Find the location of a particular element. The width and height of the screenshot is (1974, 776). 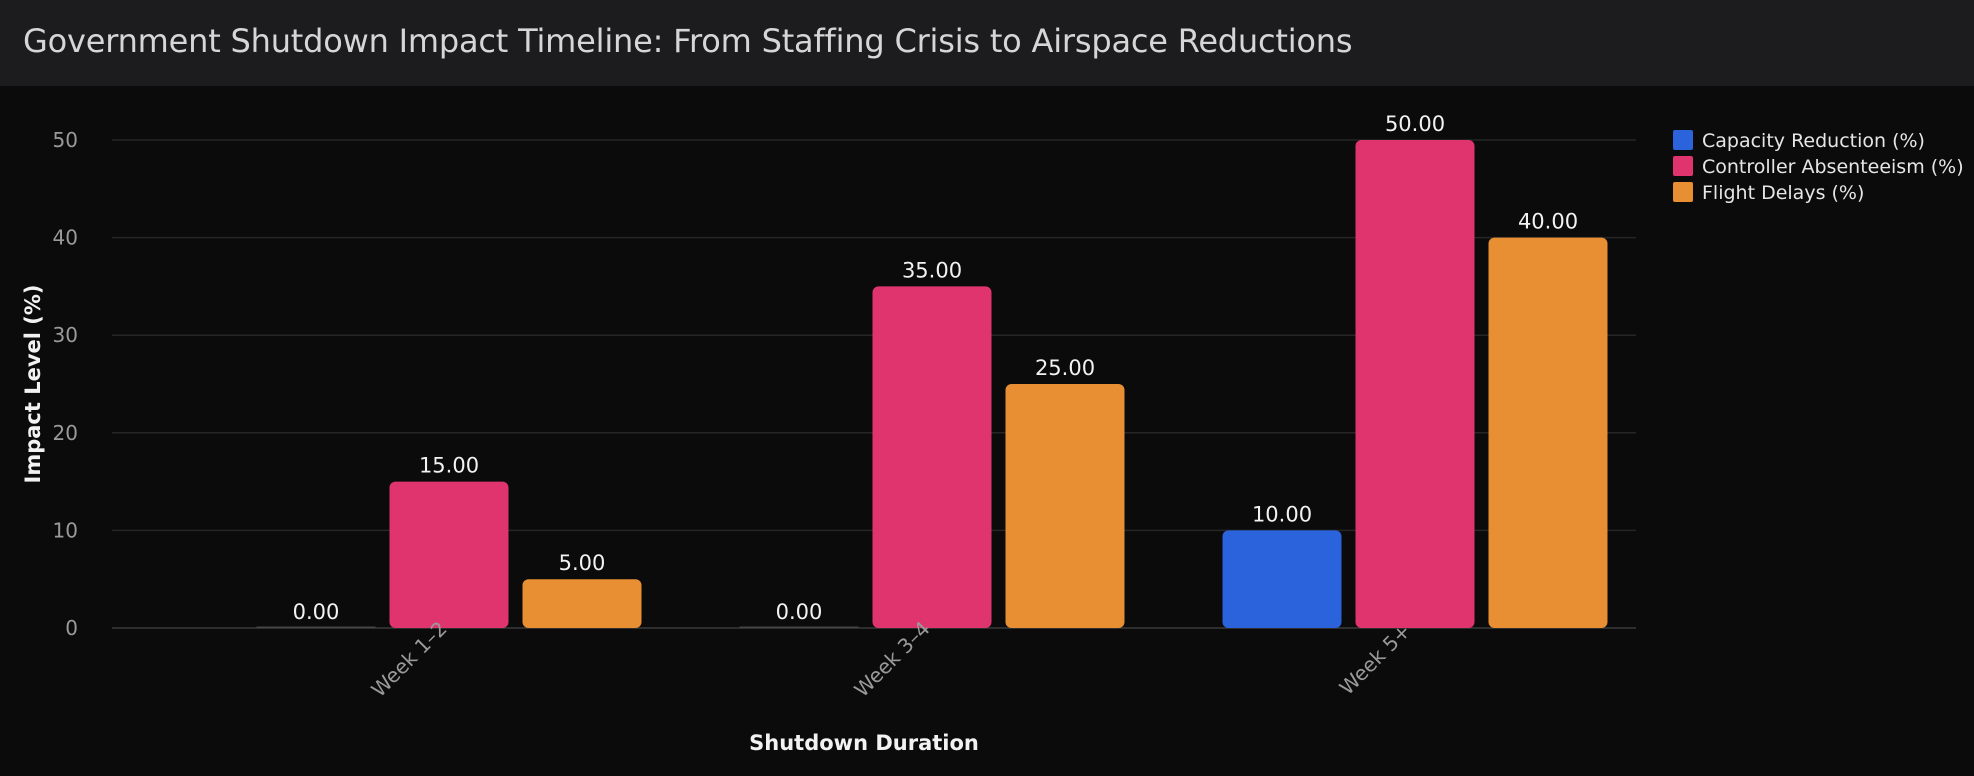

data-label: 40.00 is located at coordinates (1548, 222).